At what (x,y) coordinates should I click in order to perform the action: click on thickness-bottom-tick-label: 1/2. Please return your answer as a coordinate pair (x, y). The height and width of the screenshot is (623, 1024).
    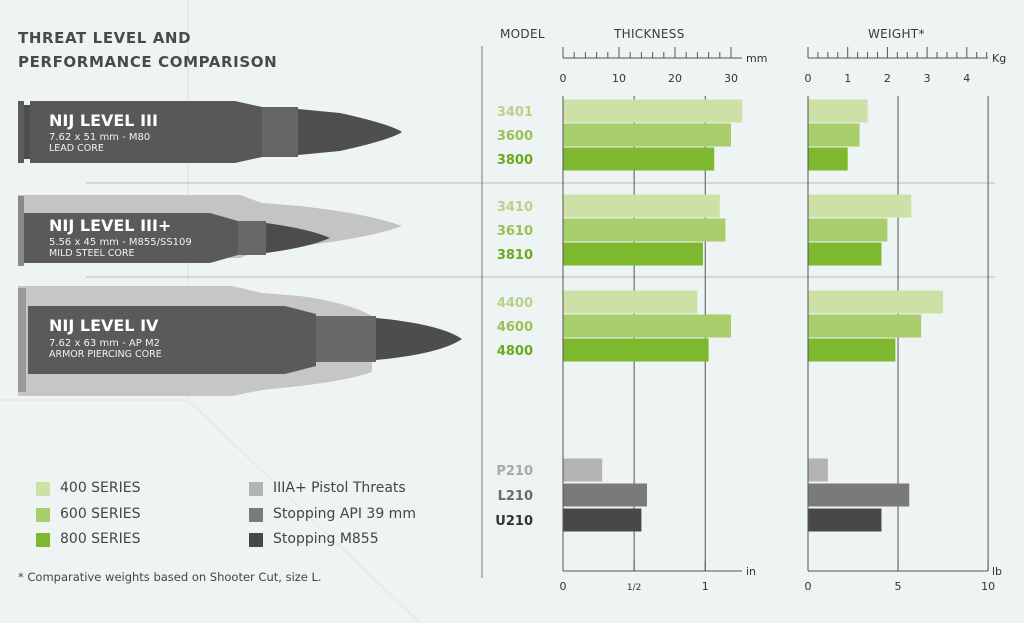
    Looking at the image, I should click on (634, 588).